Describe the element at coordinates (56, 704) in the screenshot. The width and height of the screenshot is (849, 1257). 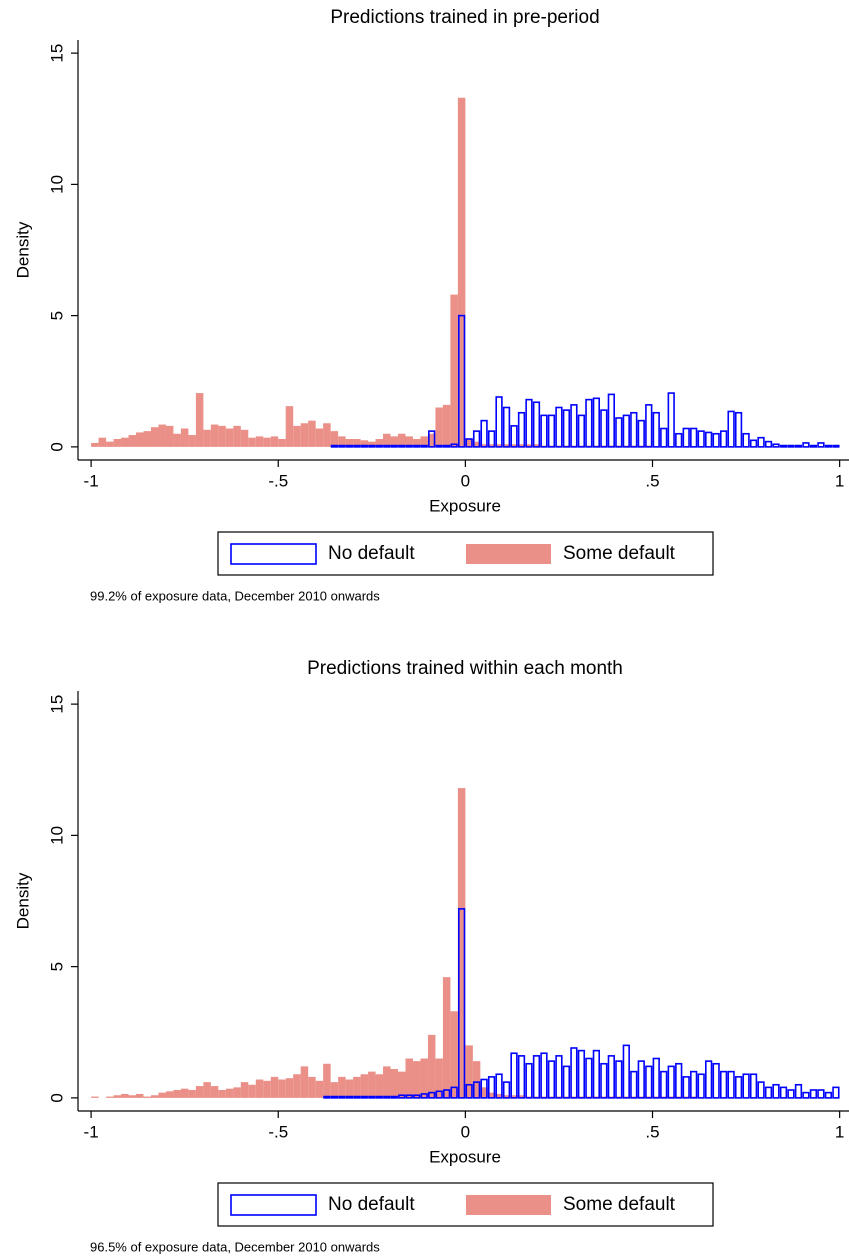
I see `y-tick-label: 15` at that location.